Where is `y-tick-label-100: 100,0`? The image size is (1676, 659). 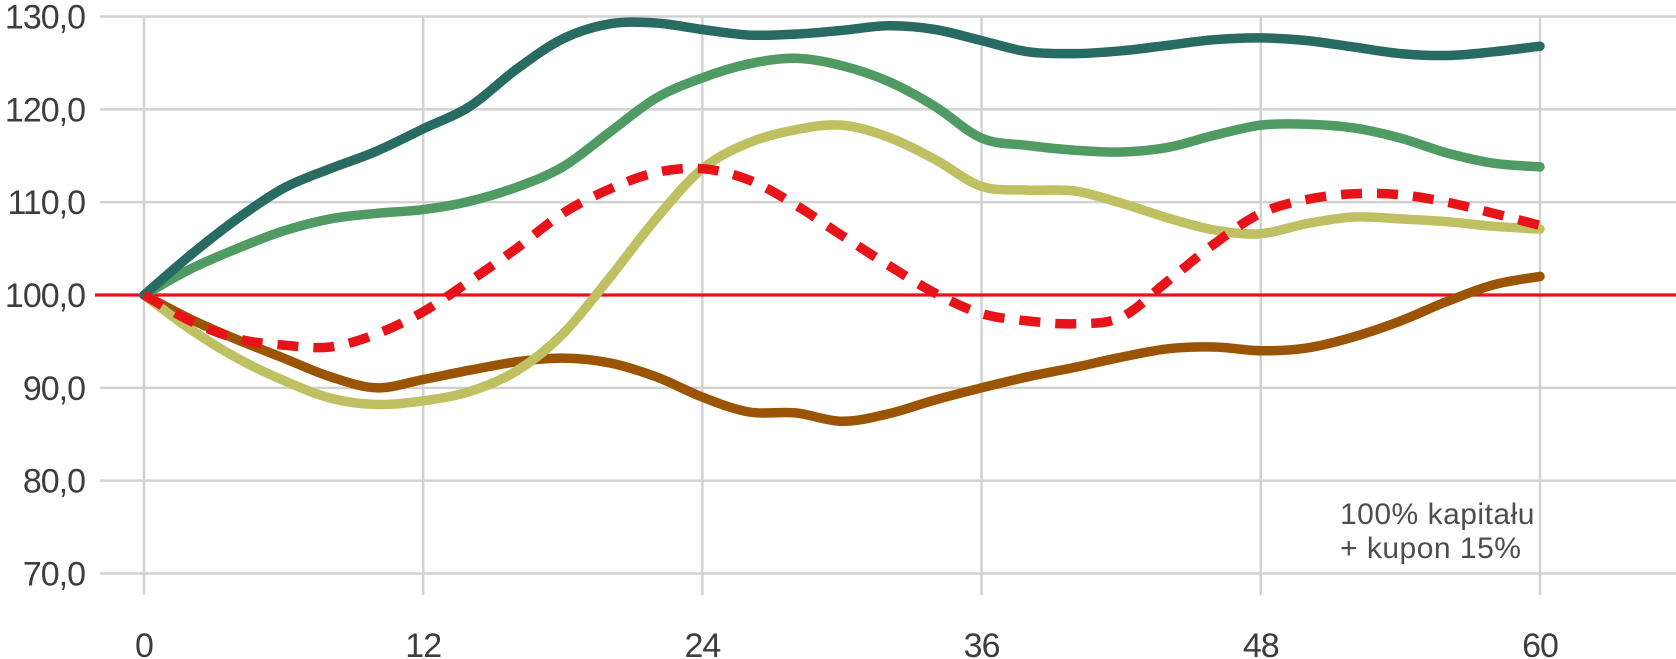
y-tick-label-100: 100,0 is located at coordinates (45, 296).